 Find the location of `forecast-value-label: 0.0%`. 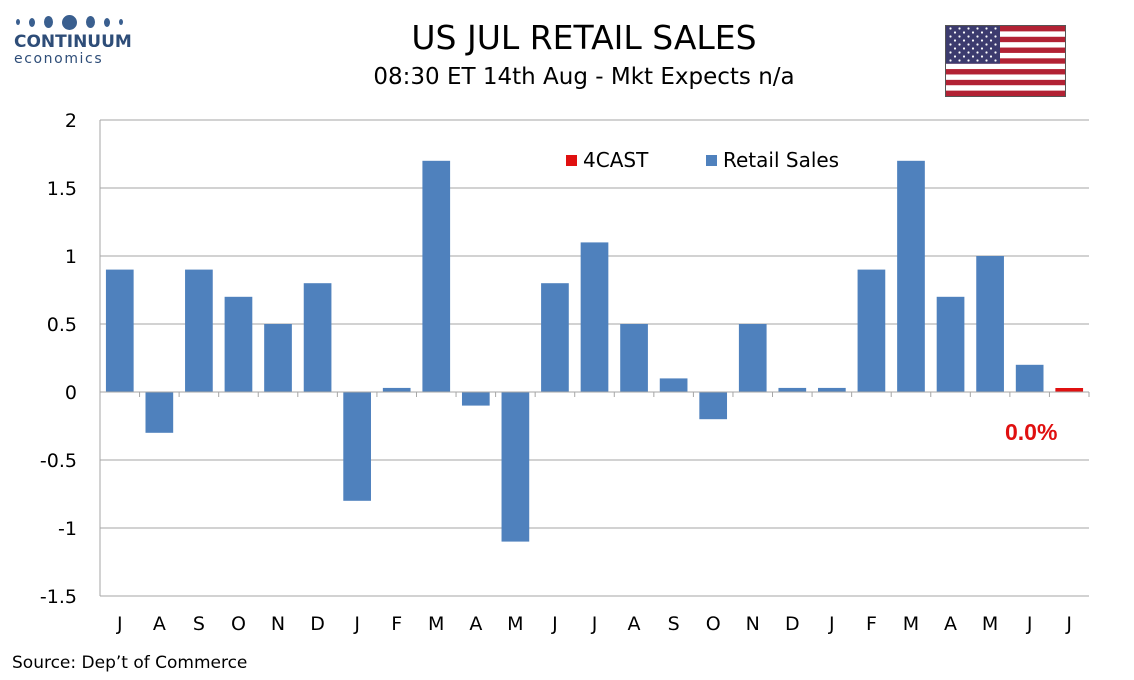

forecast-value-label: 0.0% is located at coordinates (1031, 432).